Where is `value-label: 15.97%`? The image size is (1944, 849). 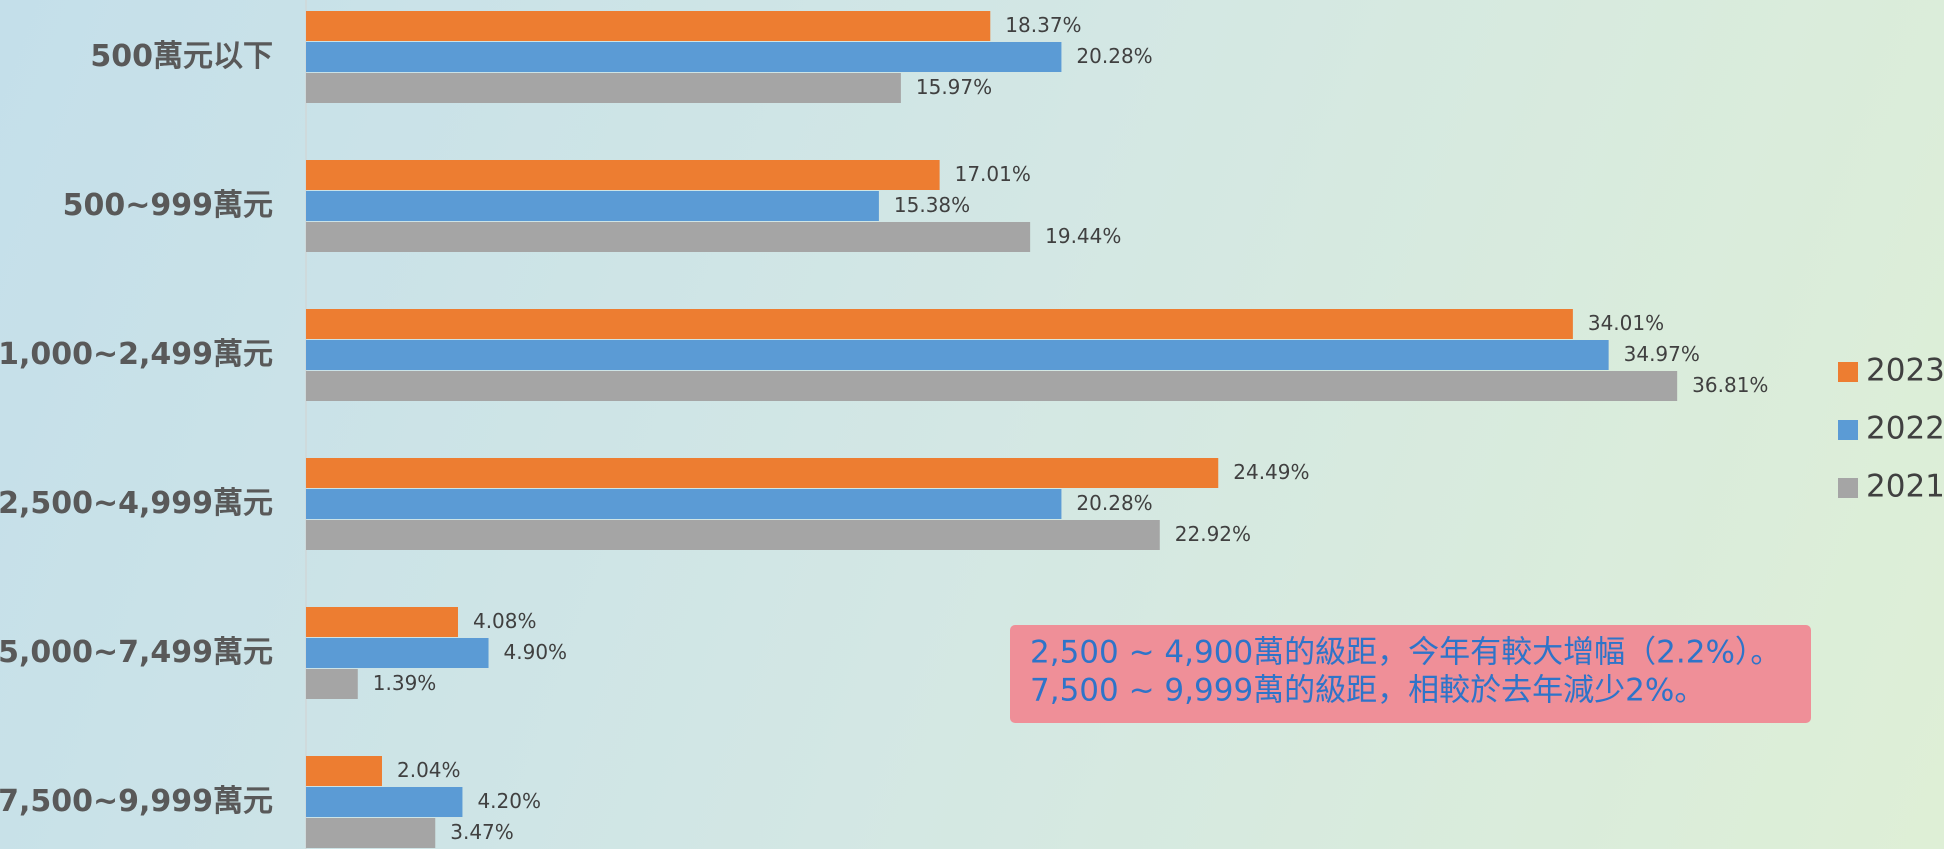 value-label: 15.97% is located at coordinates (954, 87).